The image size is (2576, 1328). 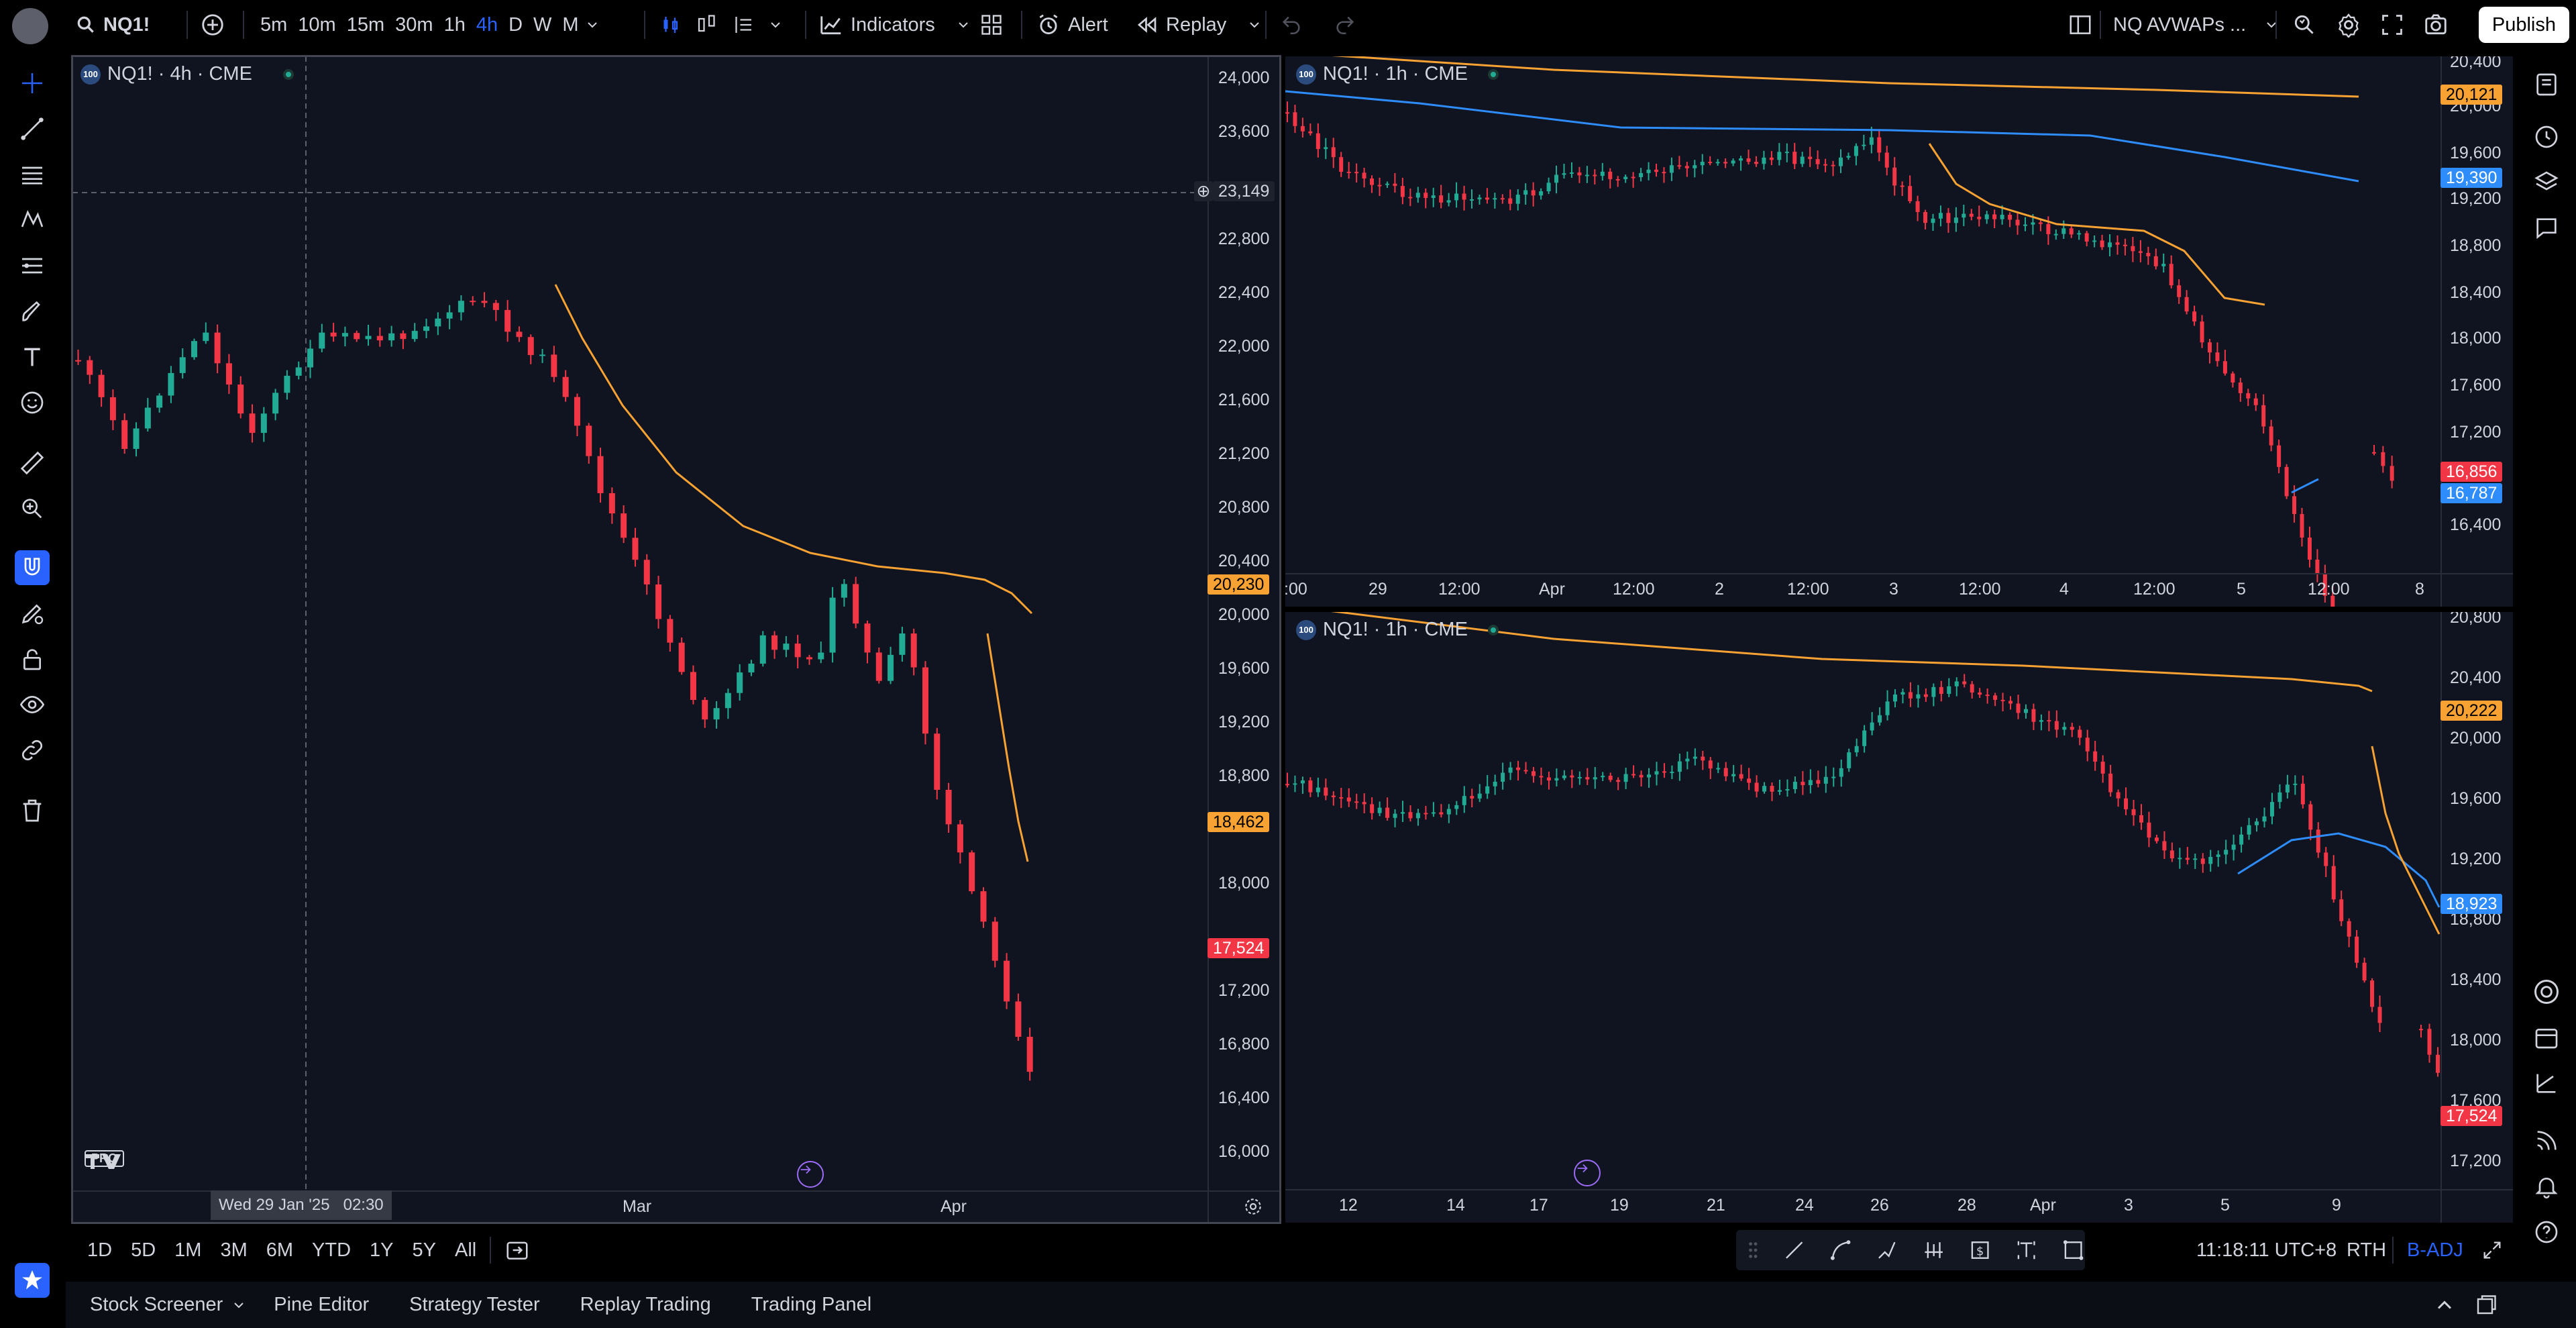 I want to click on timeframe-30m: 30m, so click(x=414, y=24).